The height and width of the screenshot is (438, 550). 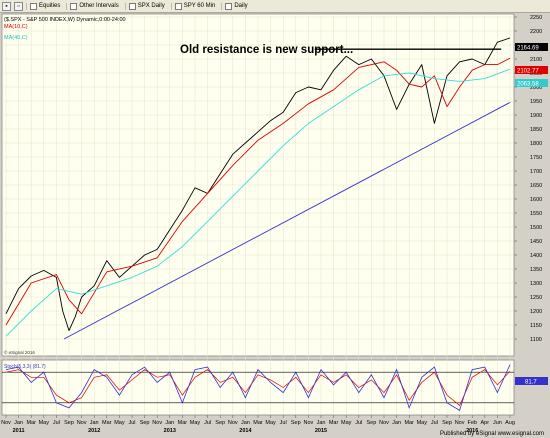 I want to click on toolbar-item-daily: Daily, so click(x=235, y=6).